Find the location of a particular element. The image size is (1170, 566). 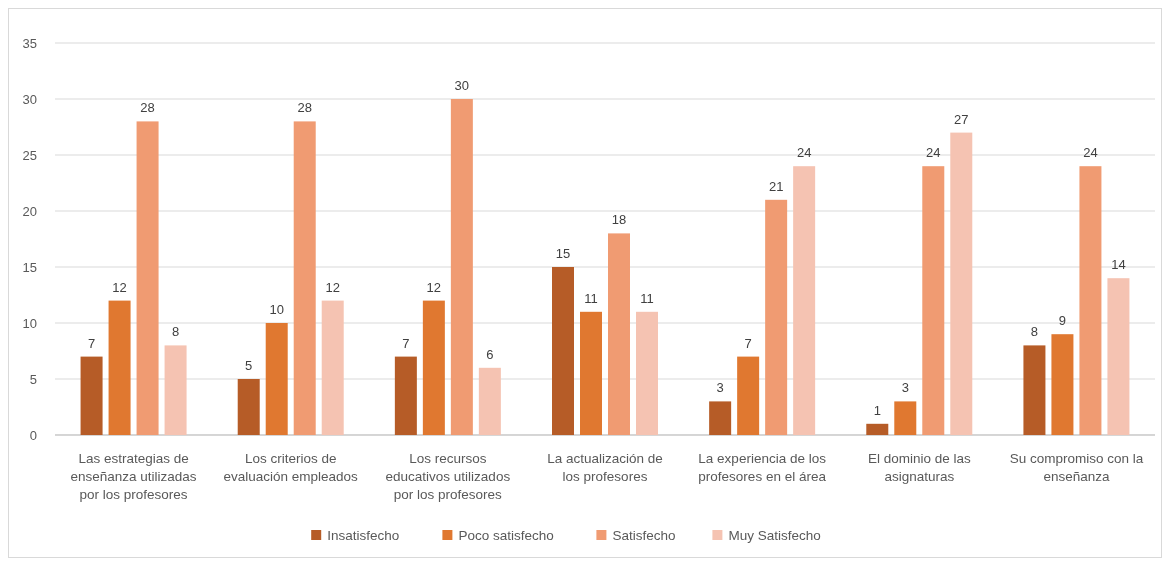

x-tick-label: La experiencia de los profesores en el área is located at coordinates (762, 467).